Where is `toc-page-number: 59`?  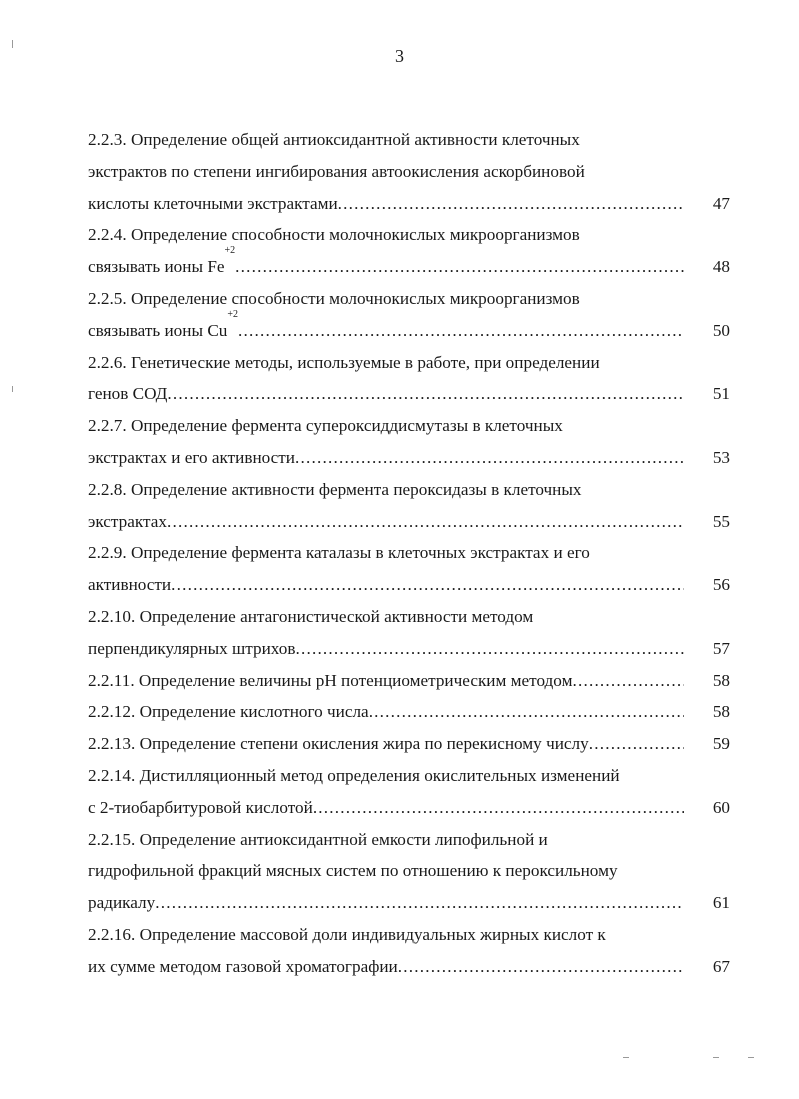 toc-page-number: 59 is located at coordinates (721, 744).